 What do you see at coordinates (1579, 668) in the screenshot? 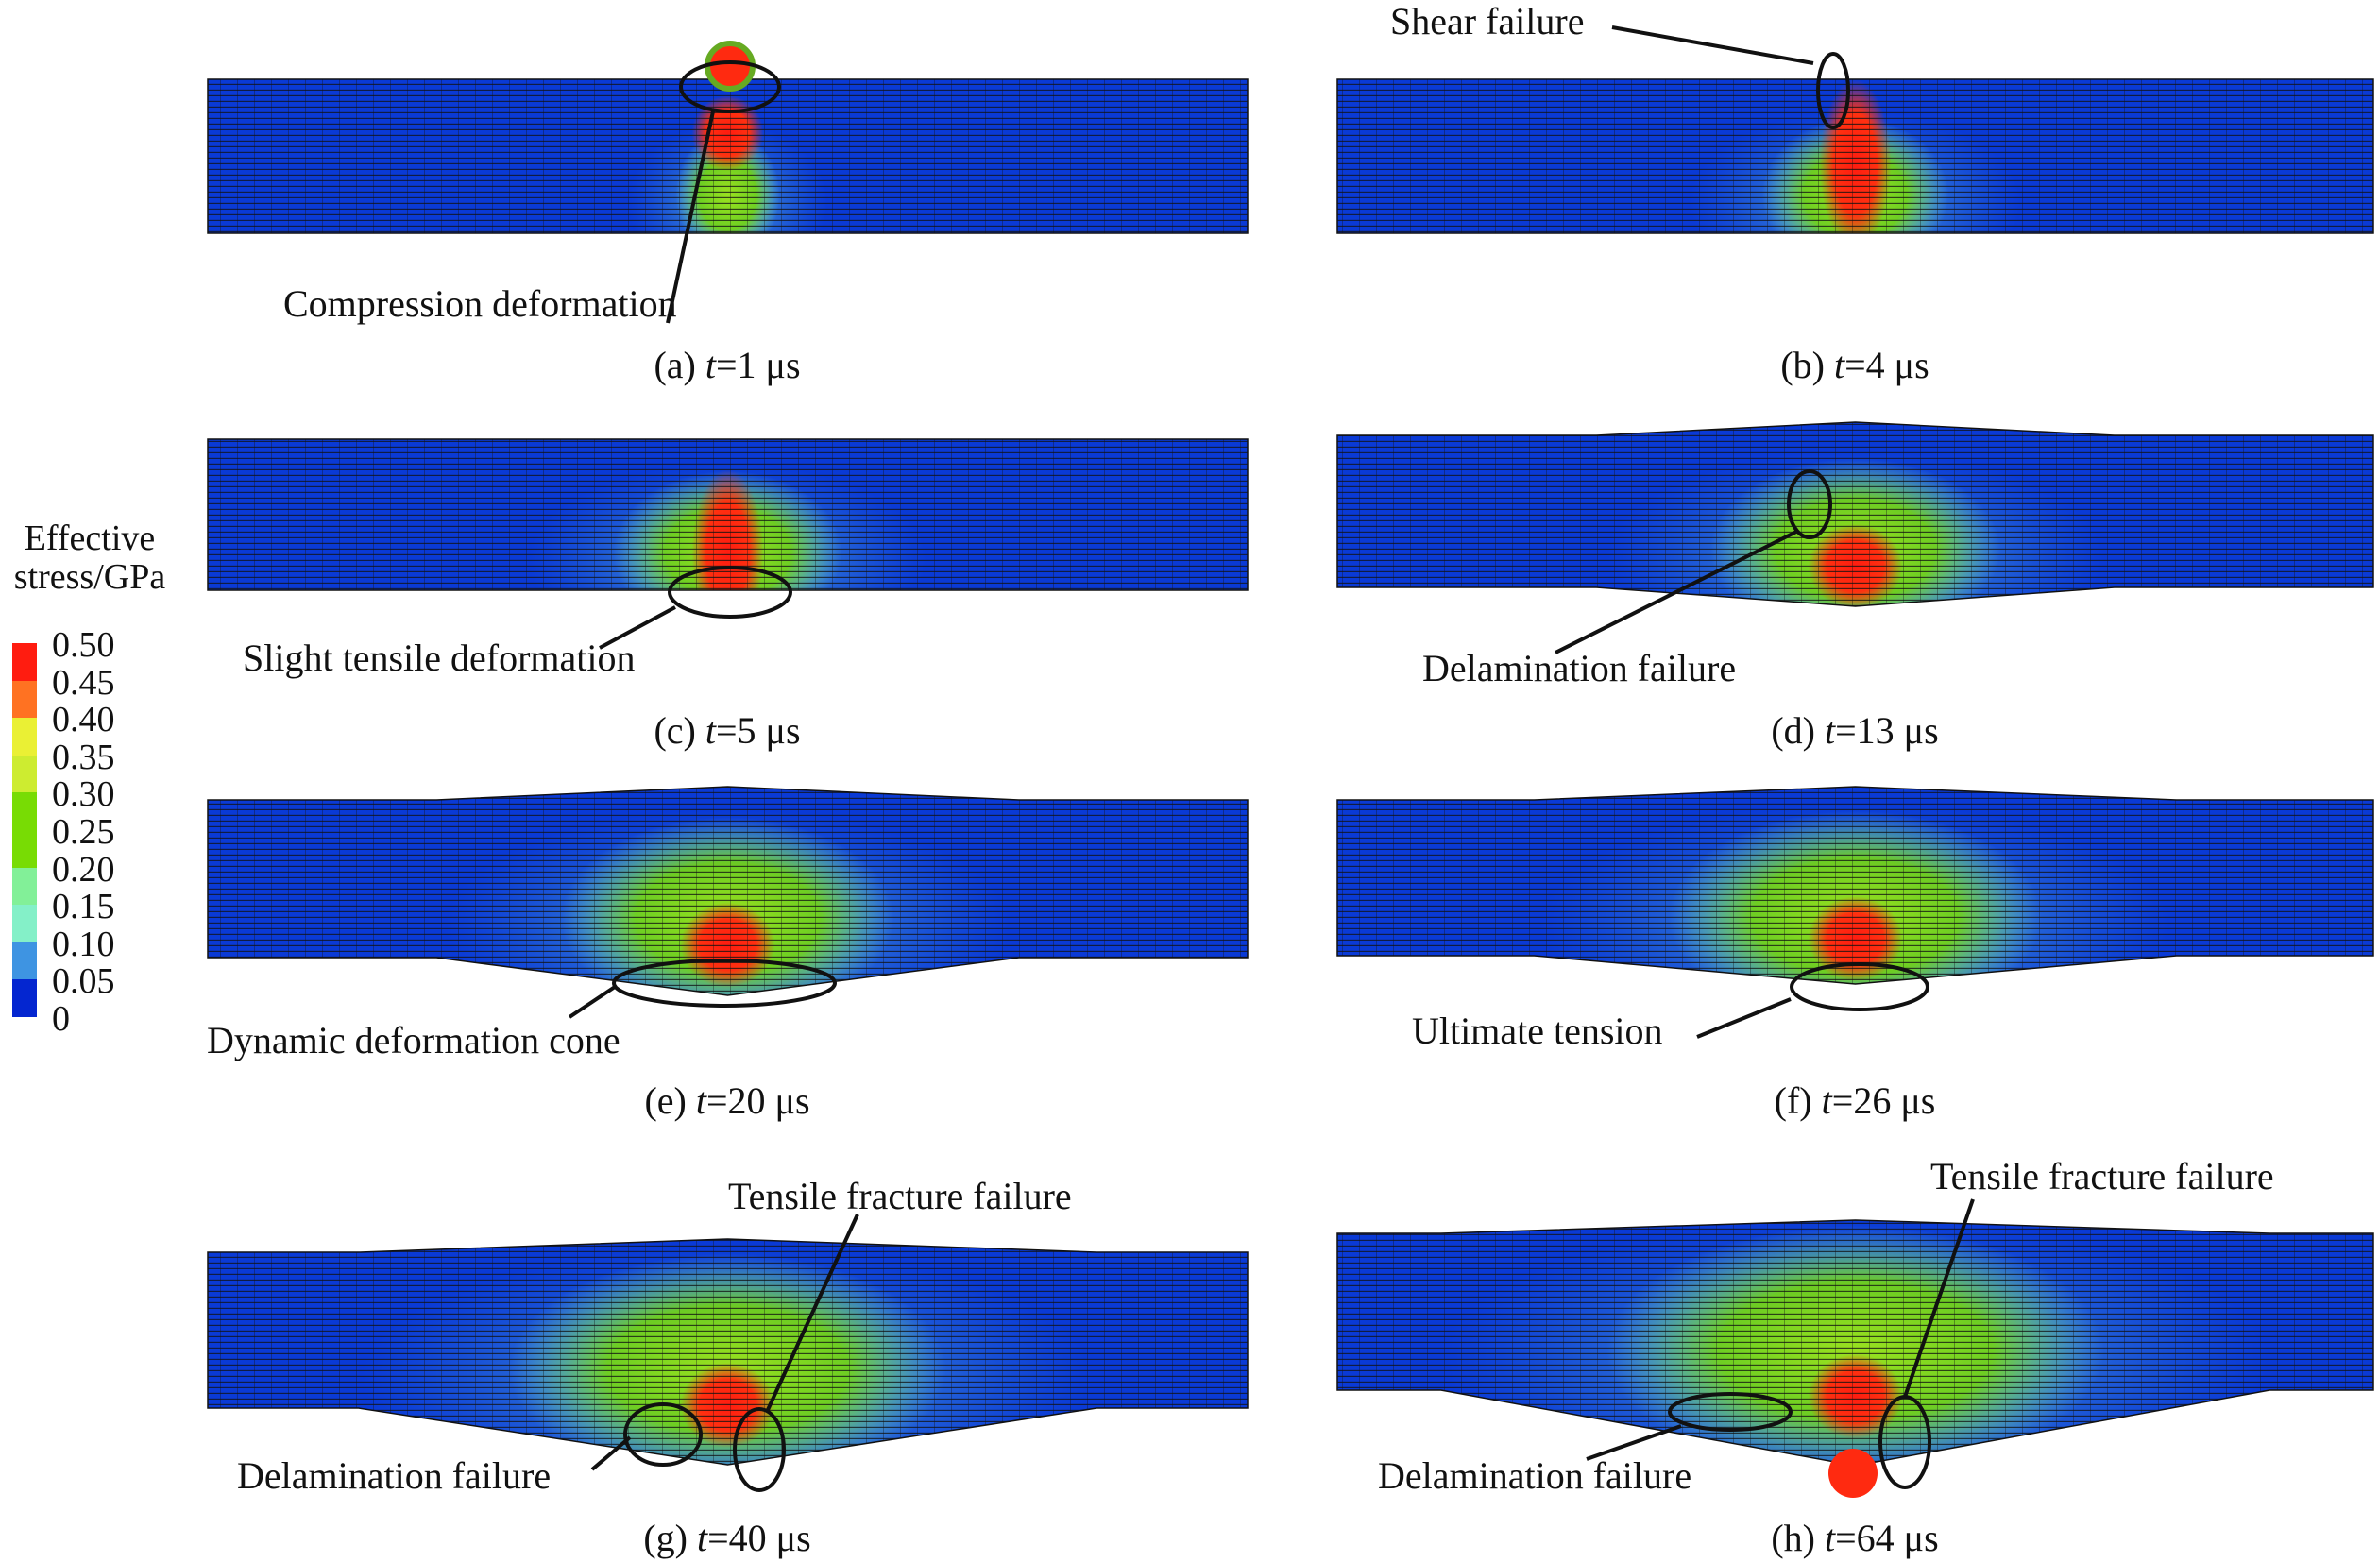
I see `annotation-delamination-failure-d: Delamination failure` at bounding box center [1579, 668].